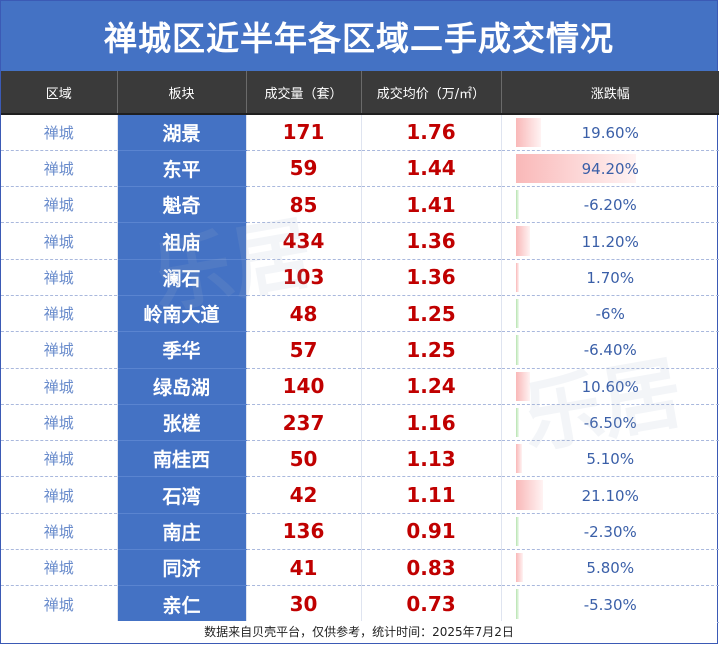 This screenshot has height=646, width=720. Describe the element at coordinates (360, 241) in the screenshot. I see `table-row: 禅城 祖庙 434 1.36 11.20%` at that location.